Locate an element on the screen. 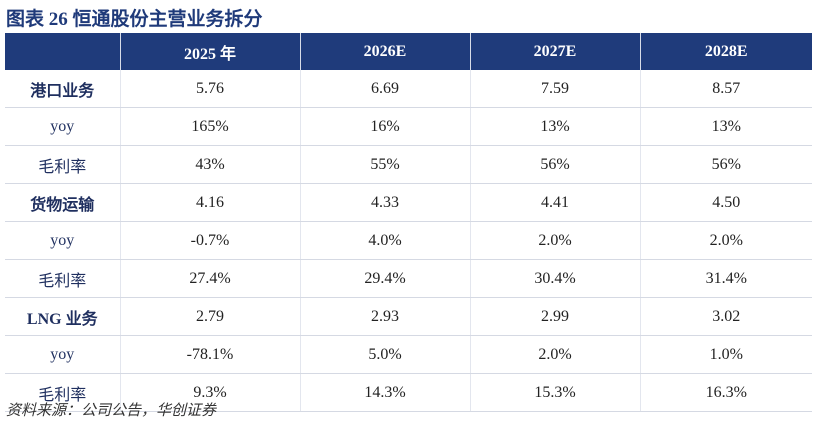 The image size is (817, 425). column-header: 2025 年 is located at coordinates (210, 51).